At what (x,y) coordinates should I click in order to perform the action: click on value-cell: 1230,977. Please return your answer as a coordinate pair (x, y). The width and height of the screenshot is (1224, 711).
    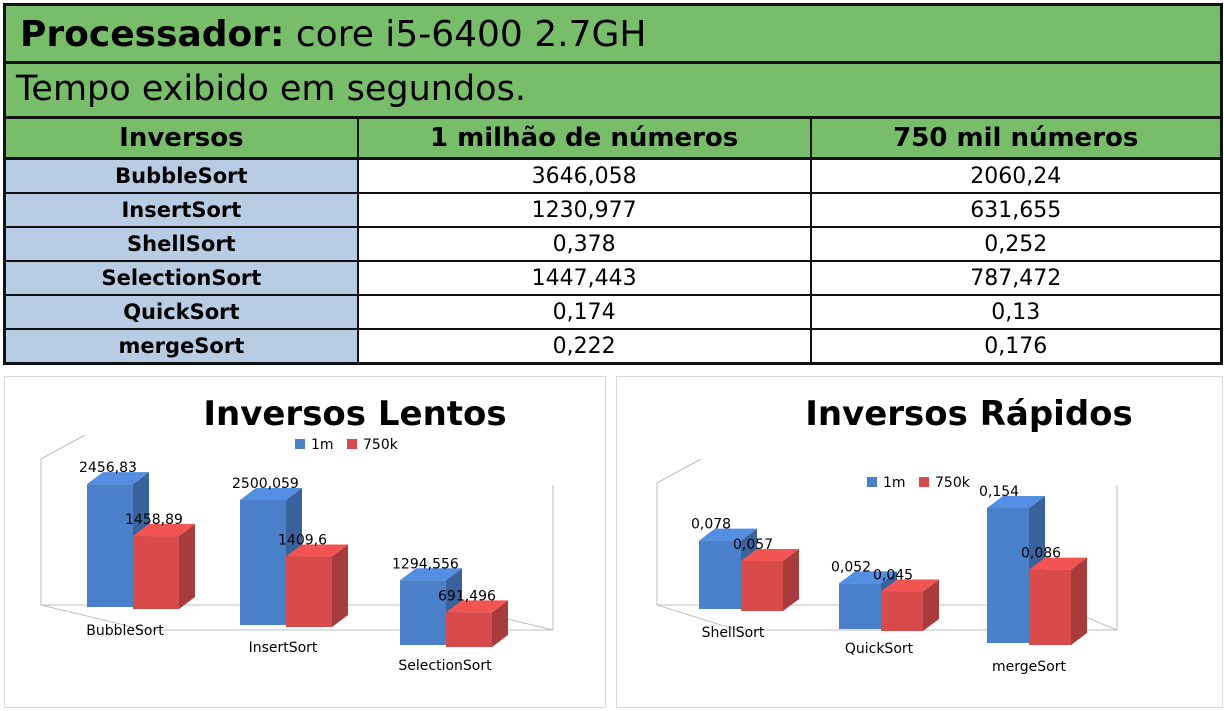
    Looking at the image, I should click on (584, 210).